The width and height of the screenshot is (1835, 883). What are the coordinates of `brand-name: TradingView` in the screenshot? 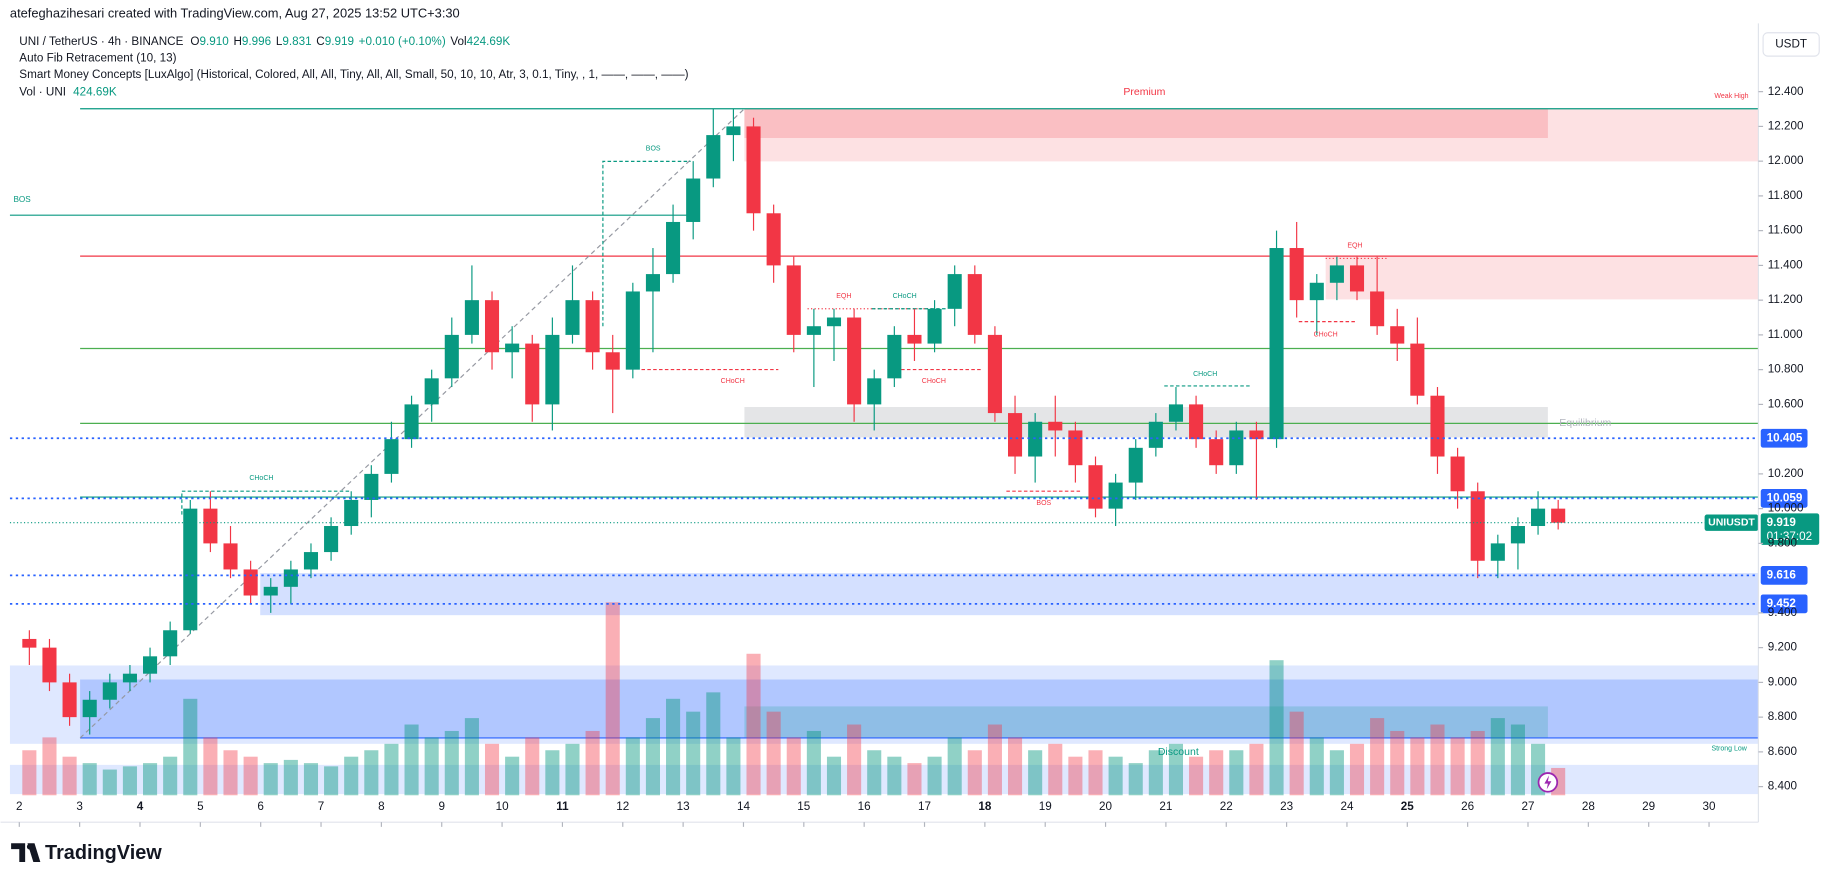 It's located at (103, 853).